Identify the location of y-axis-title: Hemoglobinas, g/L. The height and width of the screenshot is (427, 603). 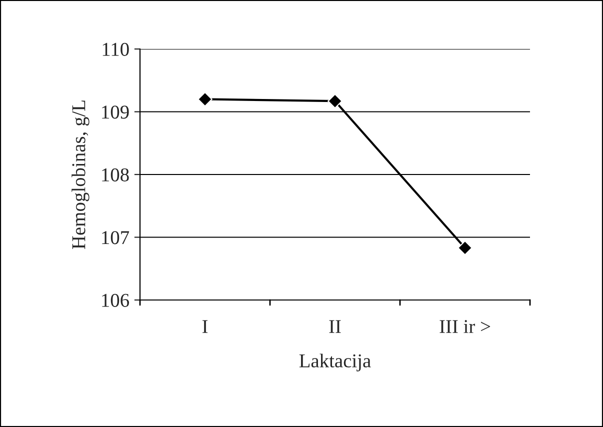
(81, 175).